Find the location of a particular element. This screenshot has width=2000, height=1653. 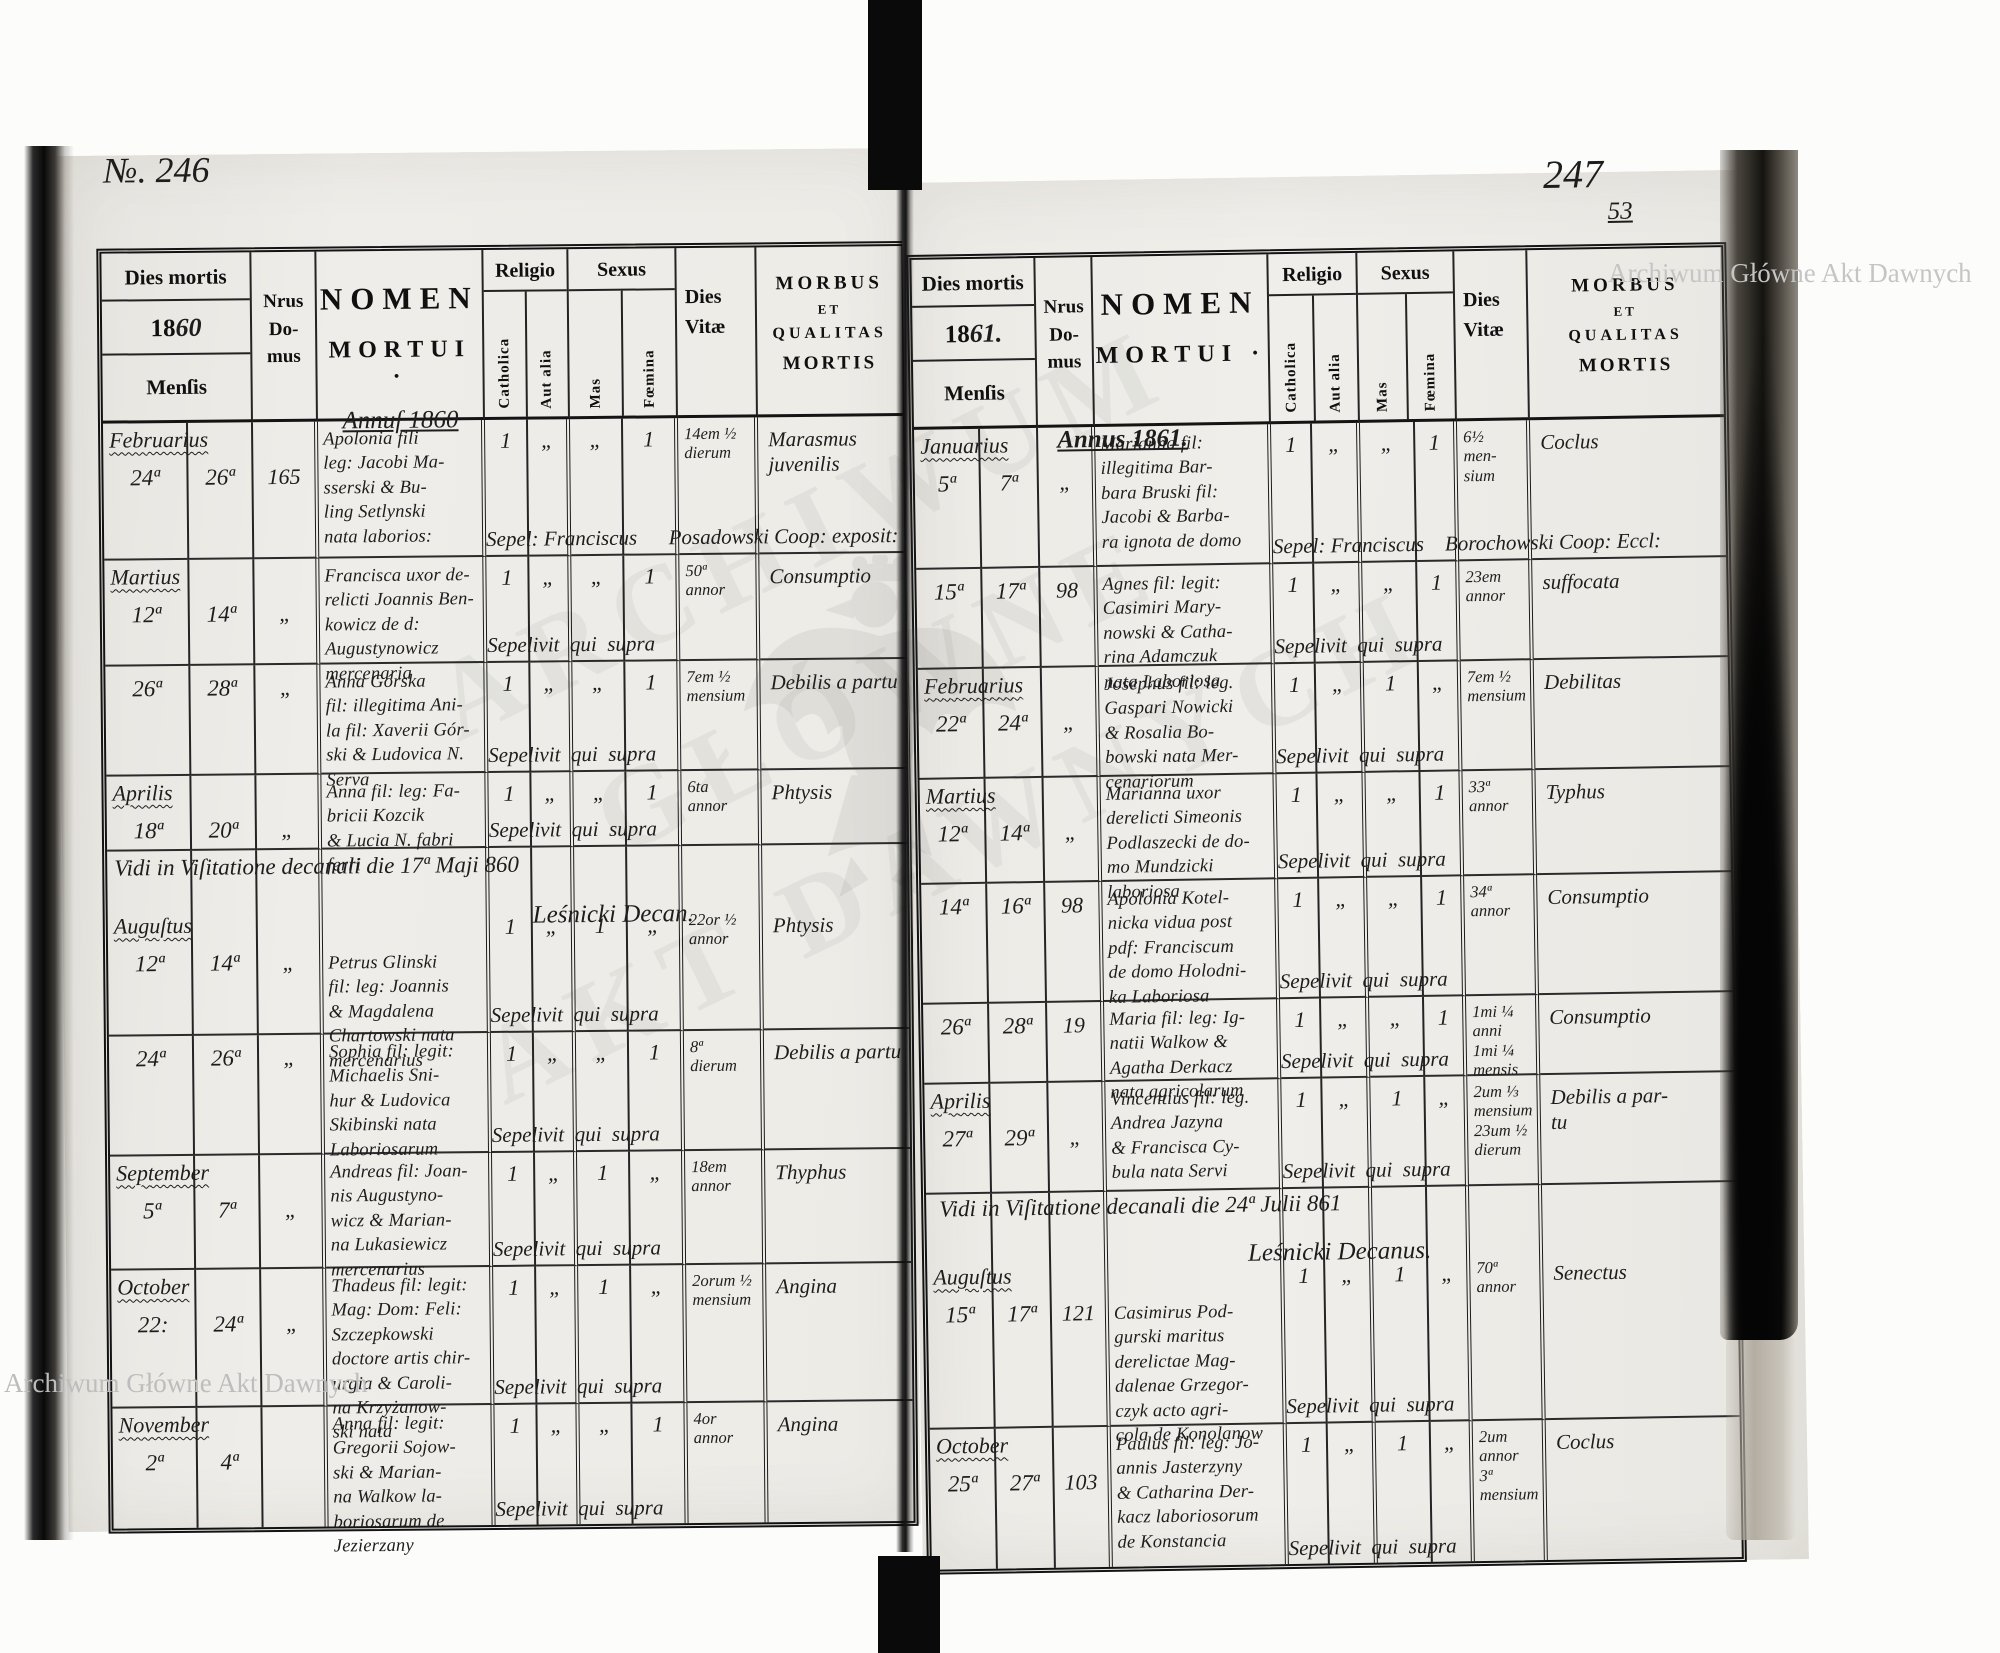

left-subcol-catholica: Catholica is located at coordinates (505, 354).